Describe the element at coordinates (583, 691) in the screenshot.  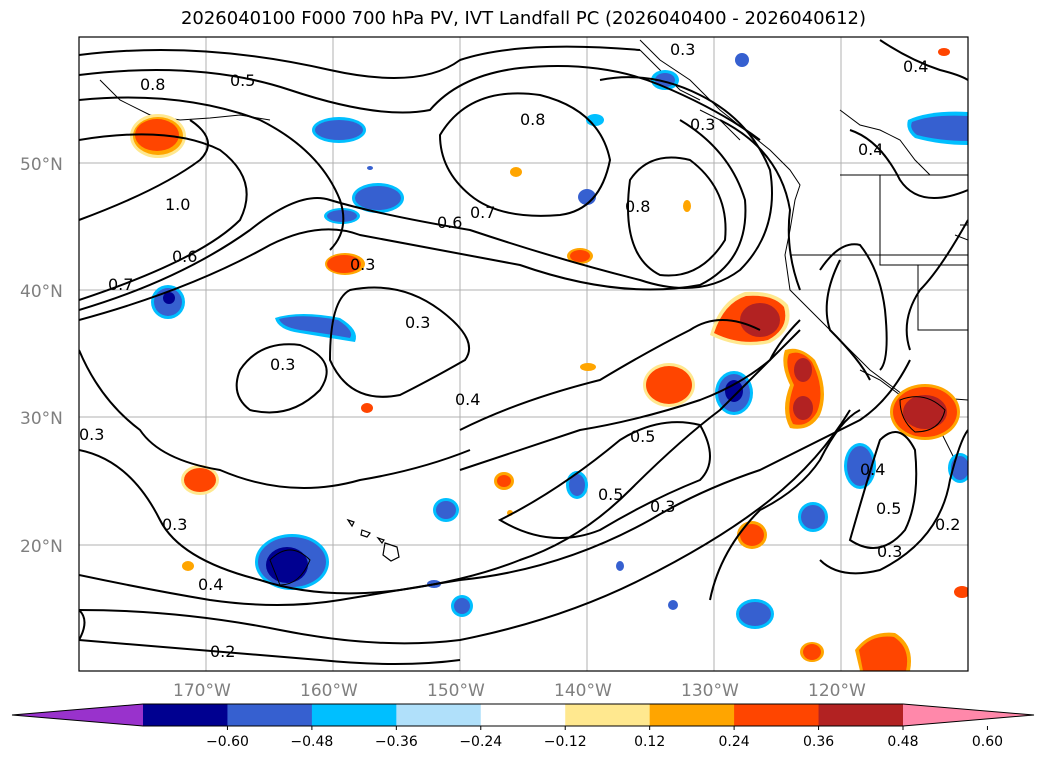
I see `lon-label: 140°W` at that location.